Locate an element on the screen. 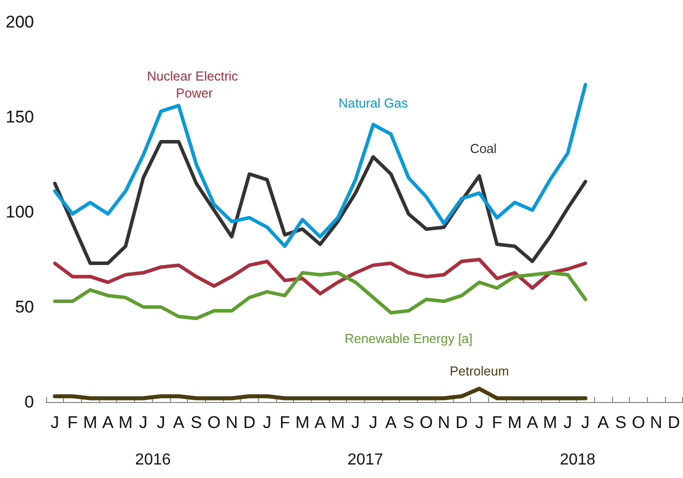 The height and width of the screenshot is (478, 683). y-tick-label: 50 is located at coordinates (24, 307).